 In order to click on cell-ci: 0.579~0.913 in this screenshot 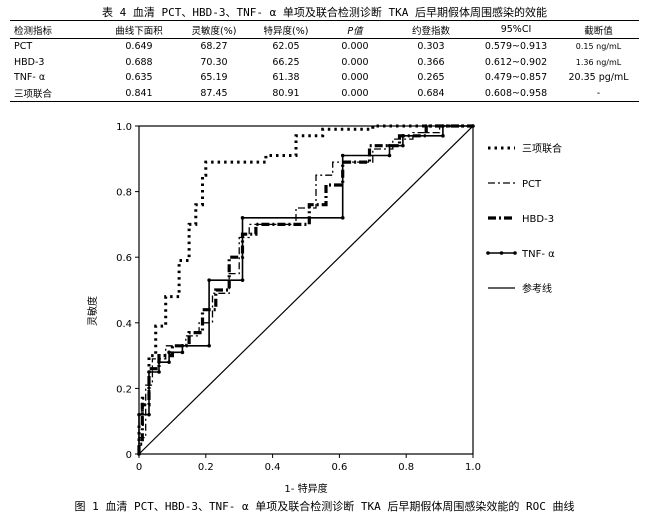, I will do `click(516, 47)`.